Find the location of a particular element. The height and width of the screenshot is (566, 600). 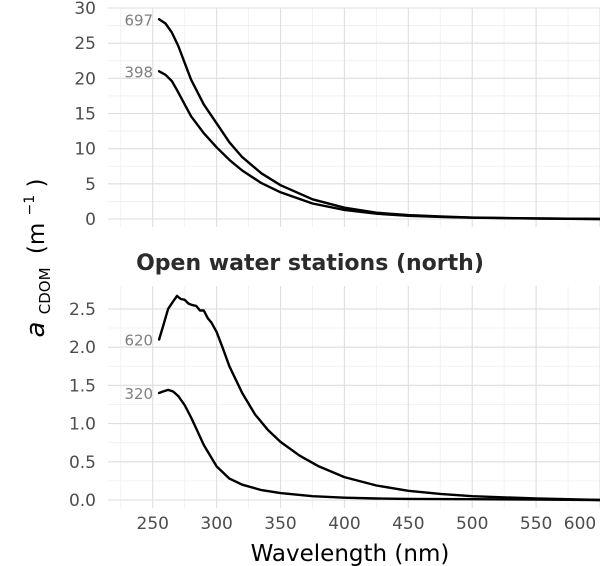

panel-title: Open water stations (north) is located at coordinates (310, 263).